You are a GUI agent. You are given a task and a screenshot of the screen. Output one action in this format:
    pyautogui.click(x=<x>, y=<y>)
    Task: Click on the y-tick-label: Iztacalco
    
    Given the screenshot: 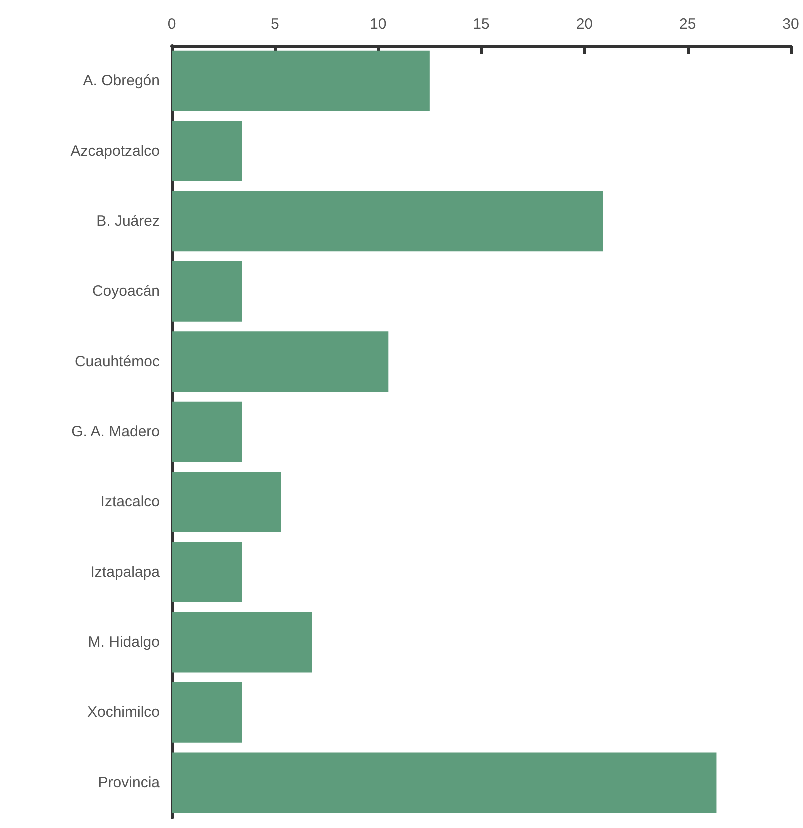 What is the action you would take?
    pyautogui.click(x=130, y=502)
    